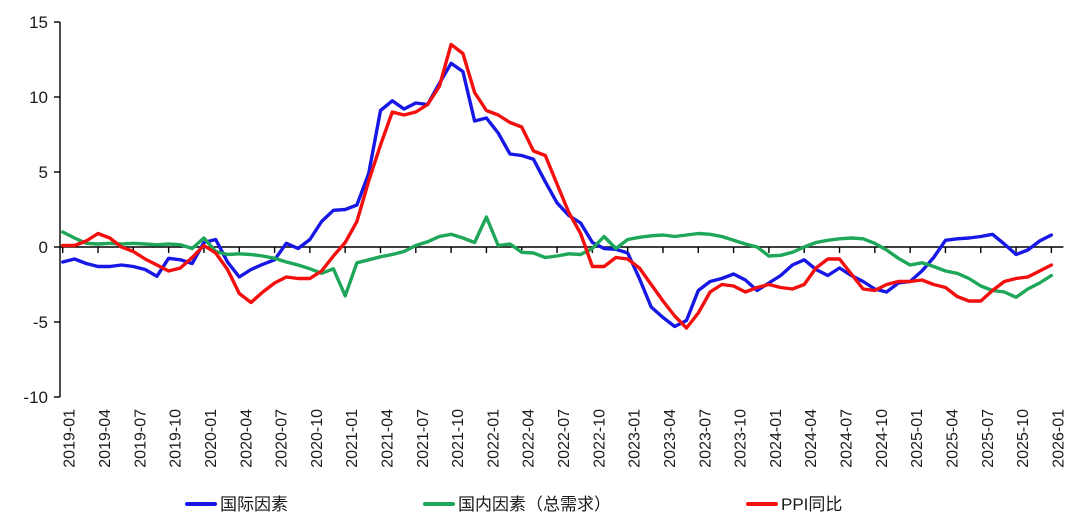  Describe the element at coordinates (952, 438) in the screenshot. I see `x-axis-tick-label: 2025-04` at that location.